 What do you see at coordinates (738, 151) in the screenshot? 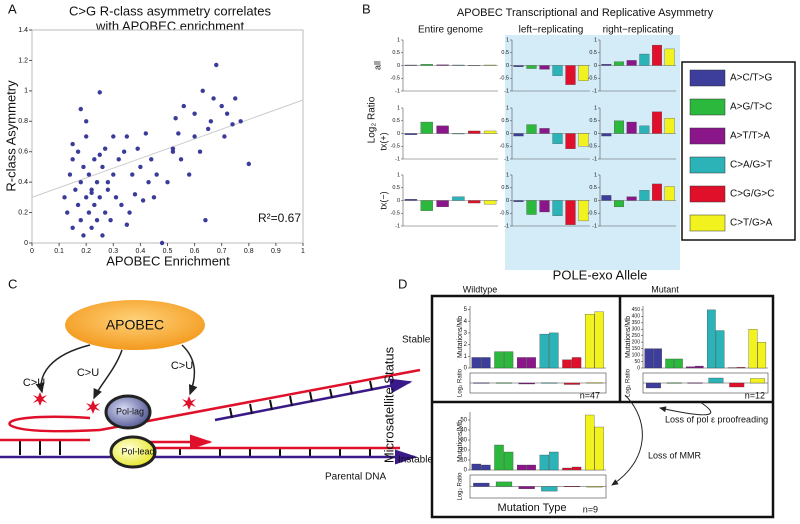
I see `legend-box` at bounding box center [738, 151].